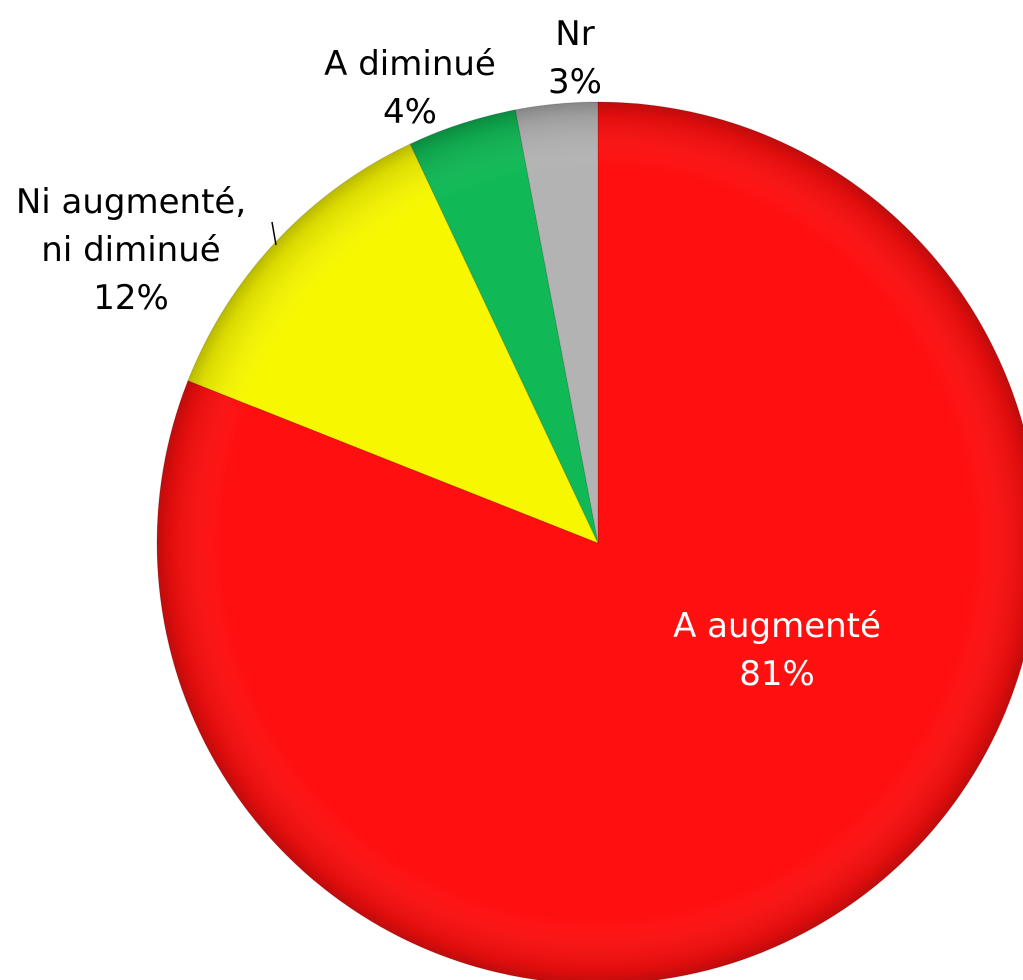 The width and height of the screenshot is (1023, 980). I want to click on slice-label: A diminué 4%, so click(410, 88).